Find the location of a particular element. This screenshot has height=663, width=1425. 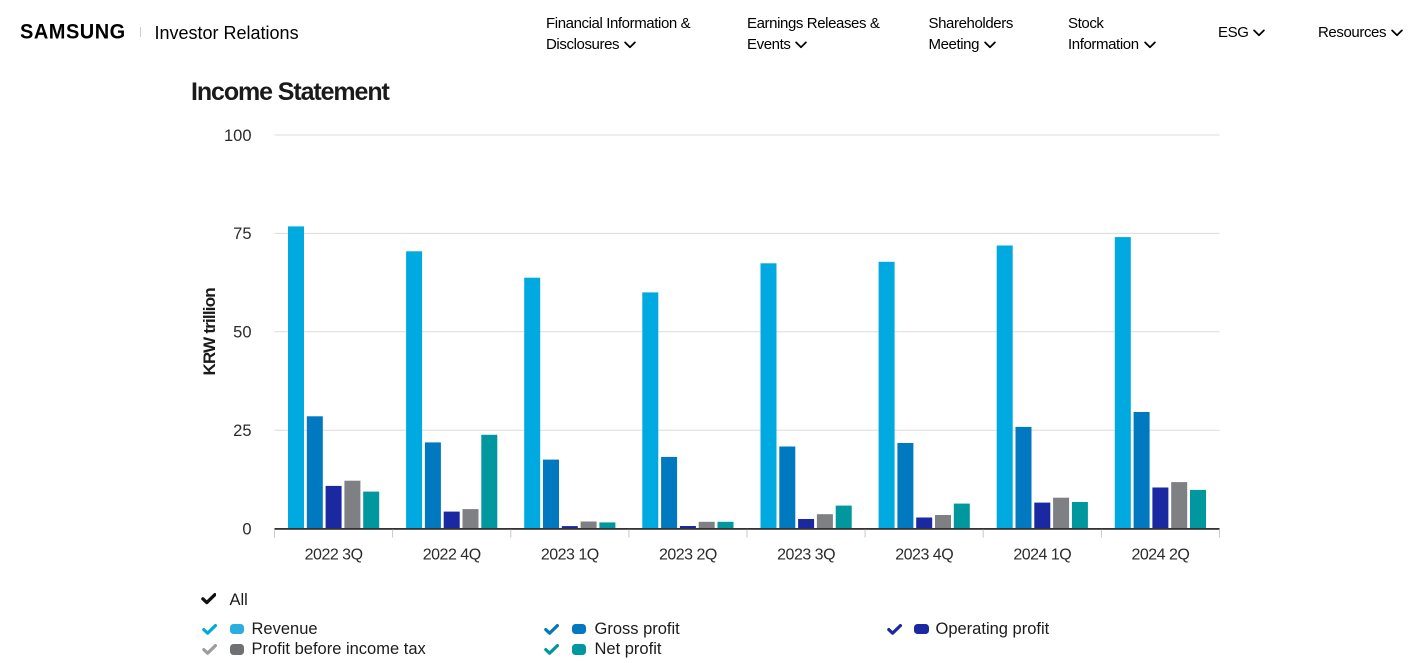

svg-text: 25 is located at coordinates (242, 431).